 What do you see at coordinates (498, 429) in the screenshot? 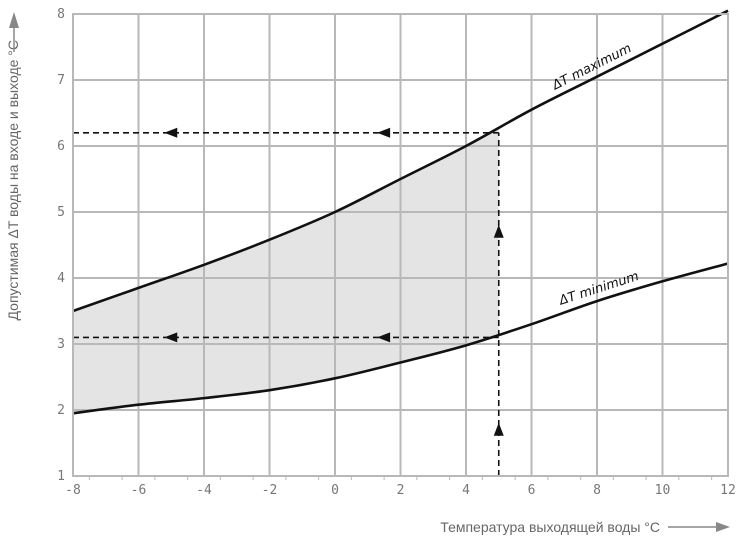
I see `arrow-up-lower` at bounding box center [498, 429].